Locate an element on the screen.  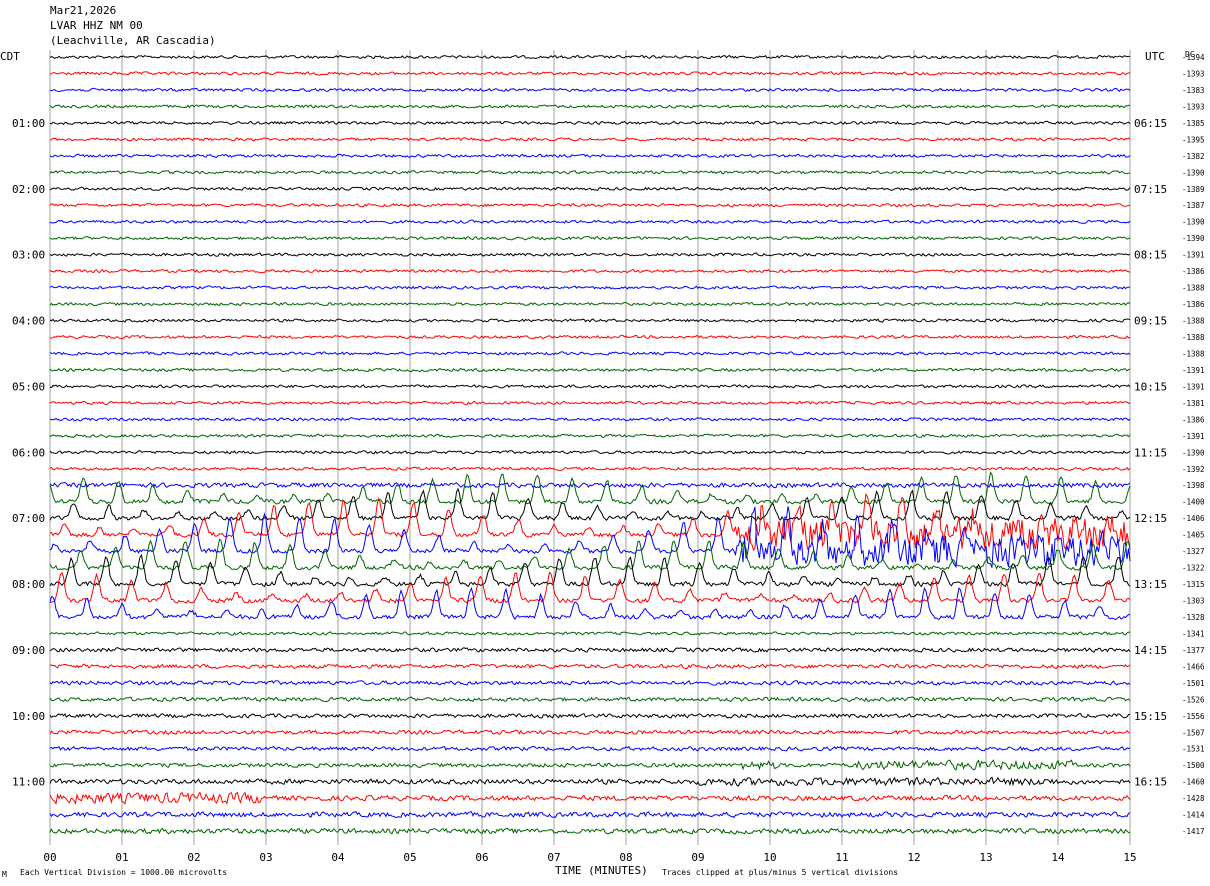
x-tick-label: 07 is located at coordinates (553, 857).